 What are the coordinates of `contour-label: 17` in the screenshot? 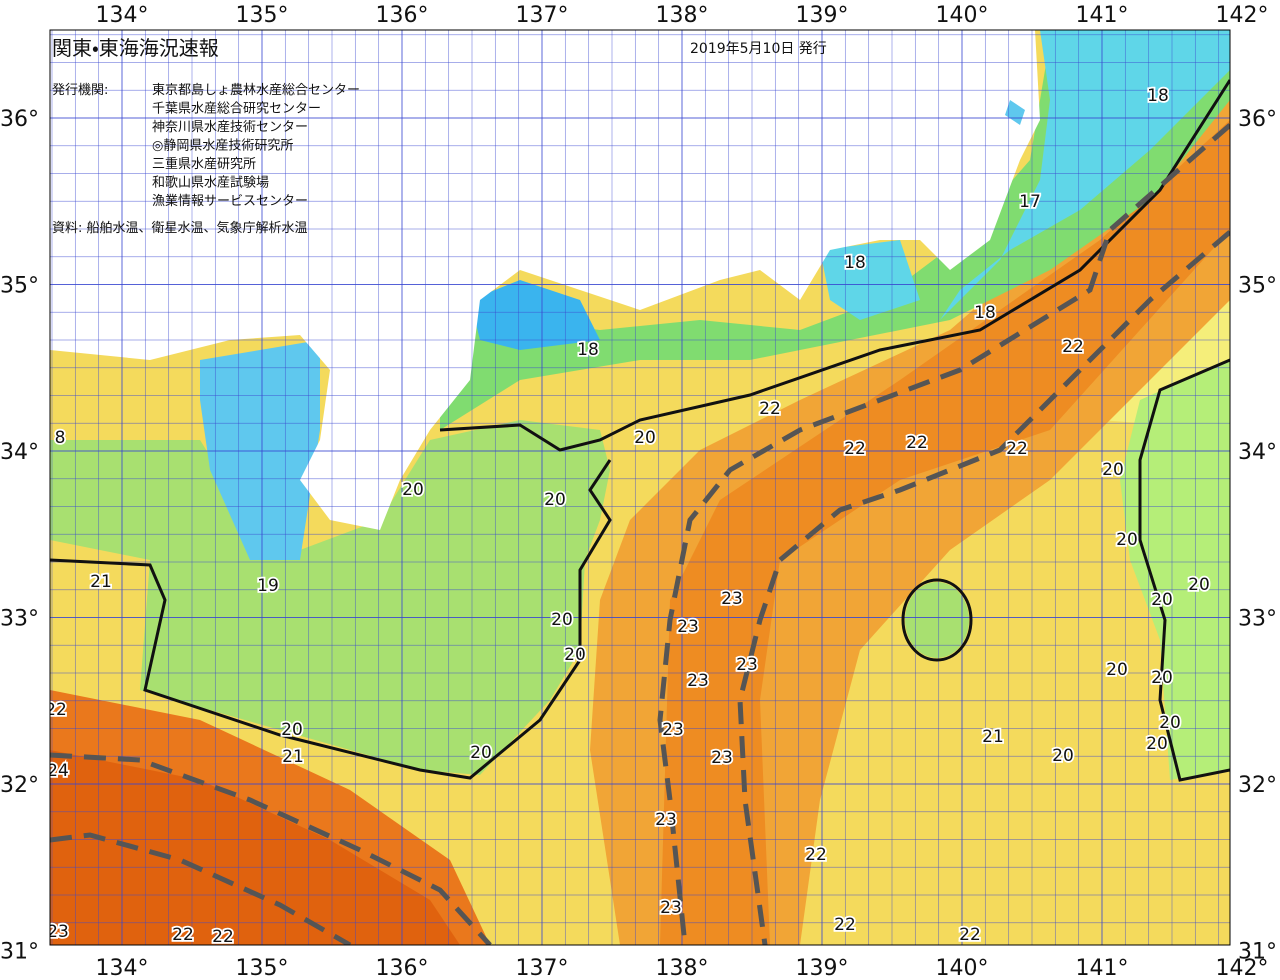 It's located at (1030, 202).